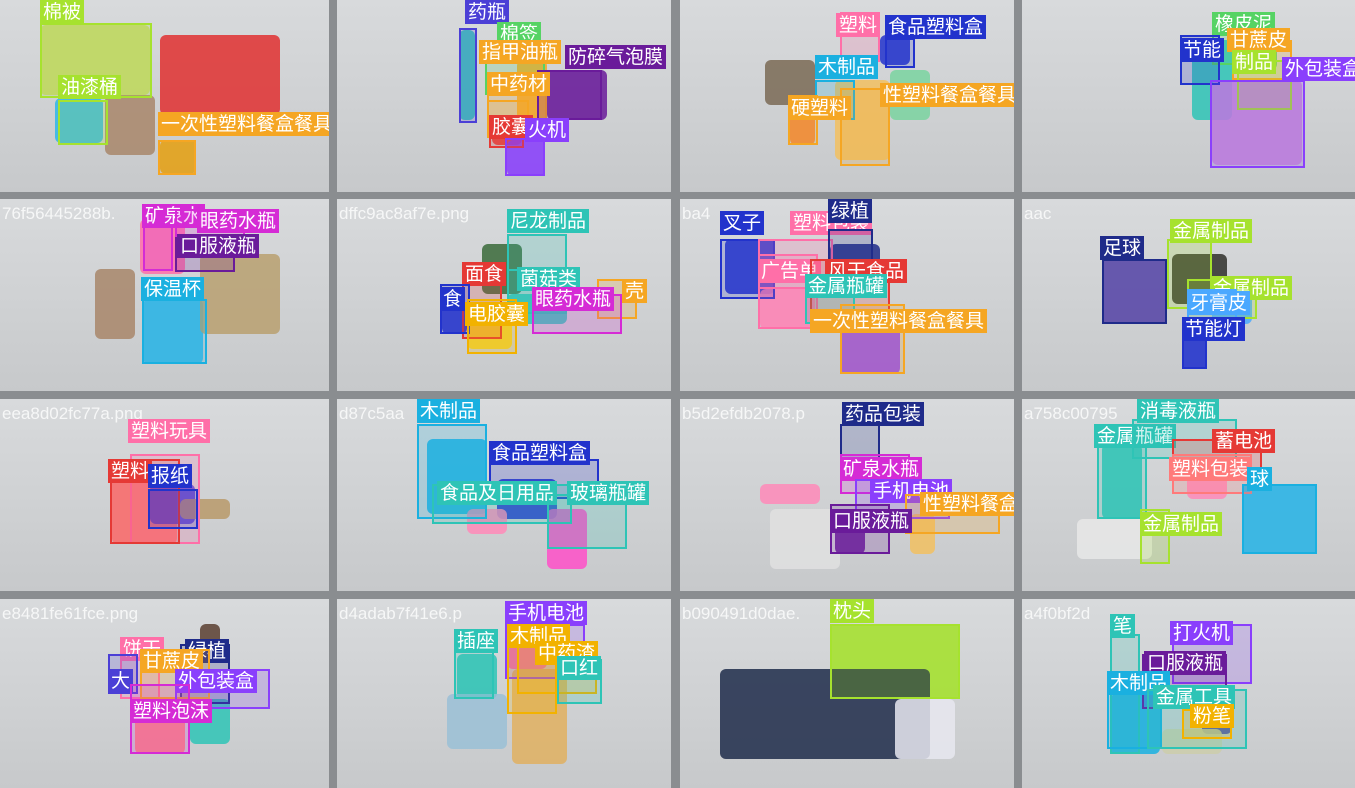 The width and height of the screenshot is (1355, 788). What do you see at coordinates (1178, 411) in the screenshot?
I see `detection-label: 消毒液瓶` at bounding box center [1178, 411].